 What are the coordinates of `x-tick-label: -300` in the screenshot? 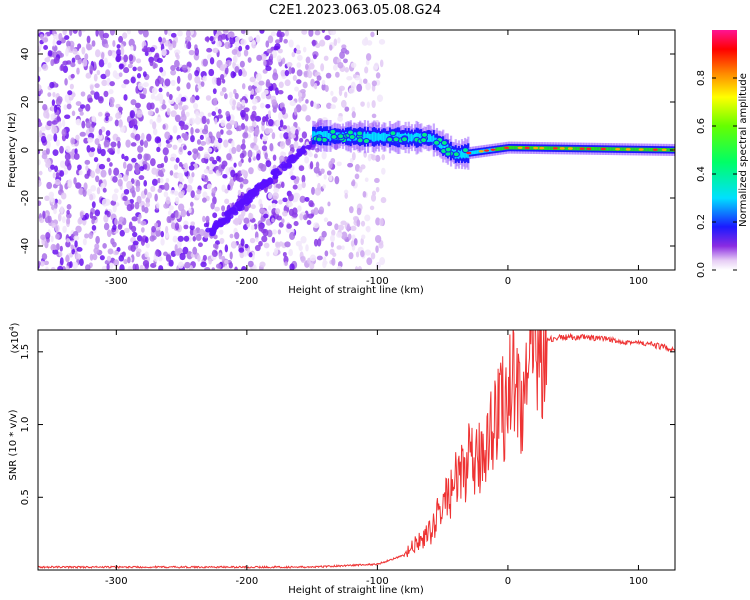 It's located at (116, 281).